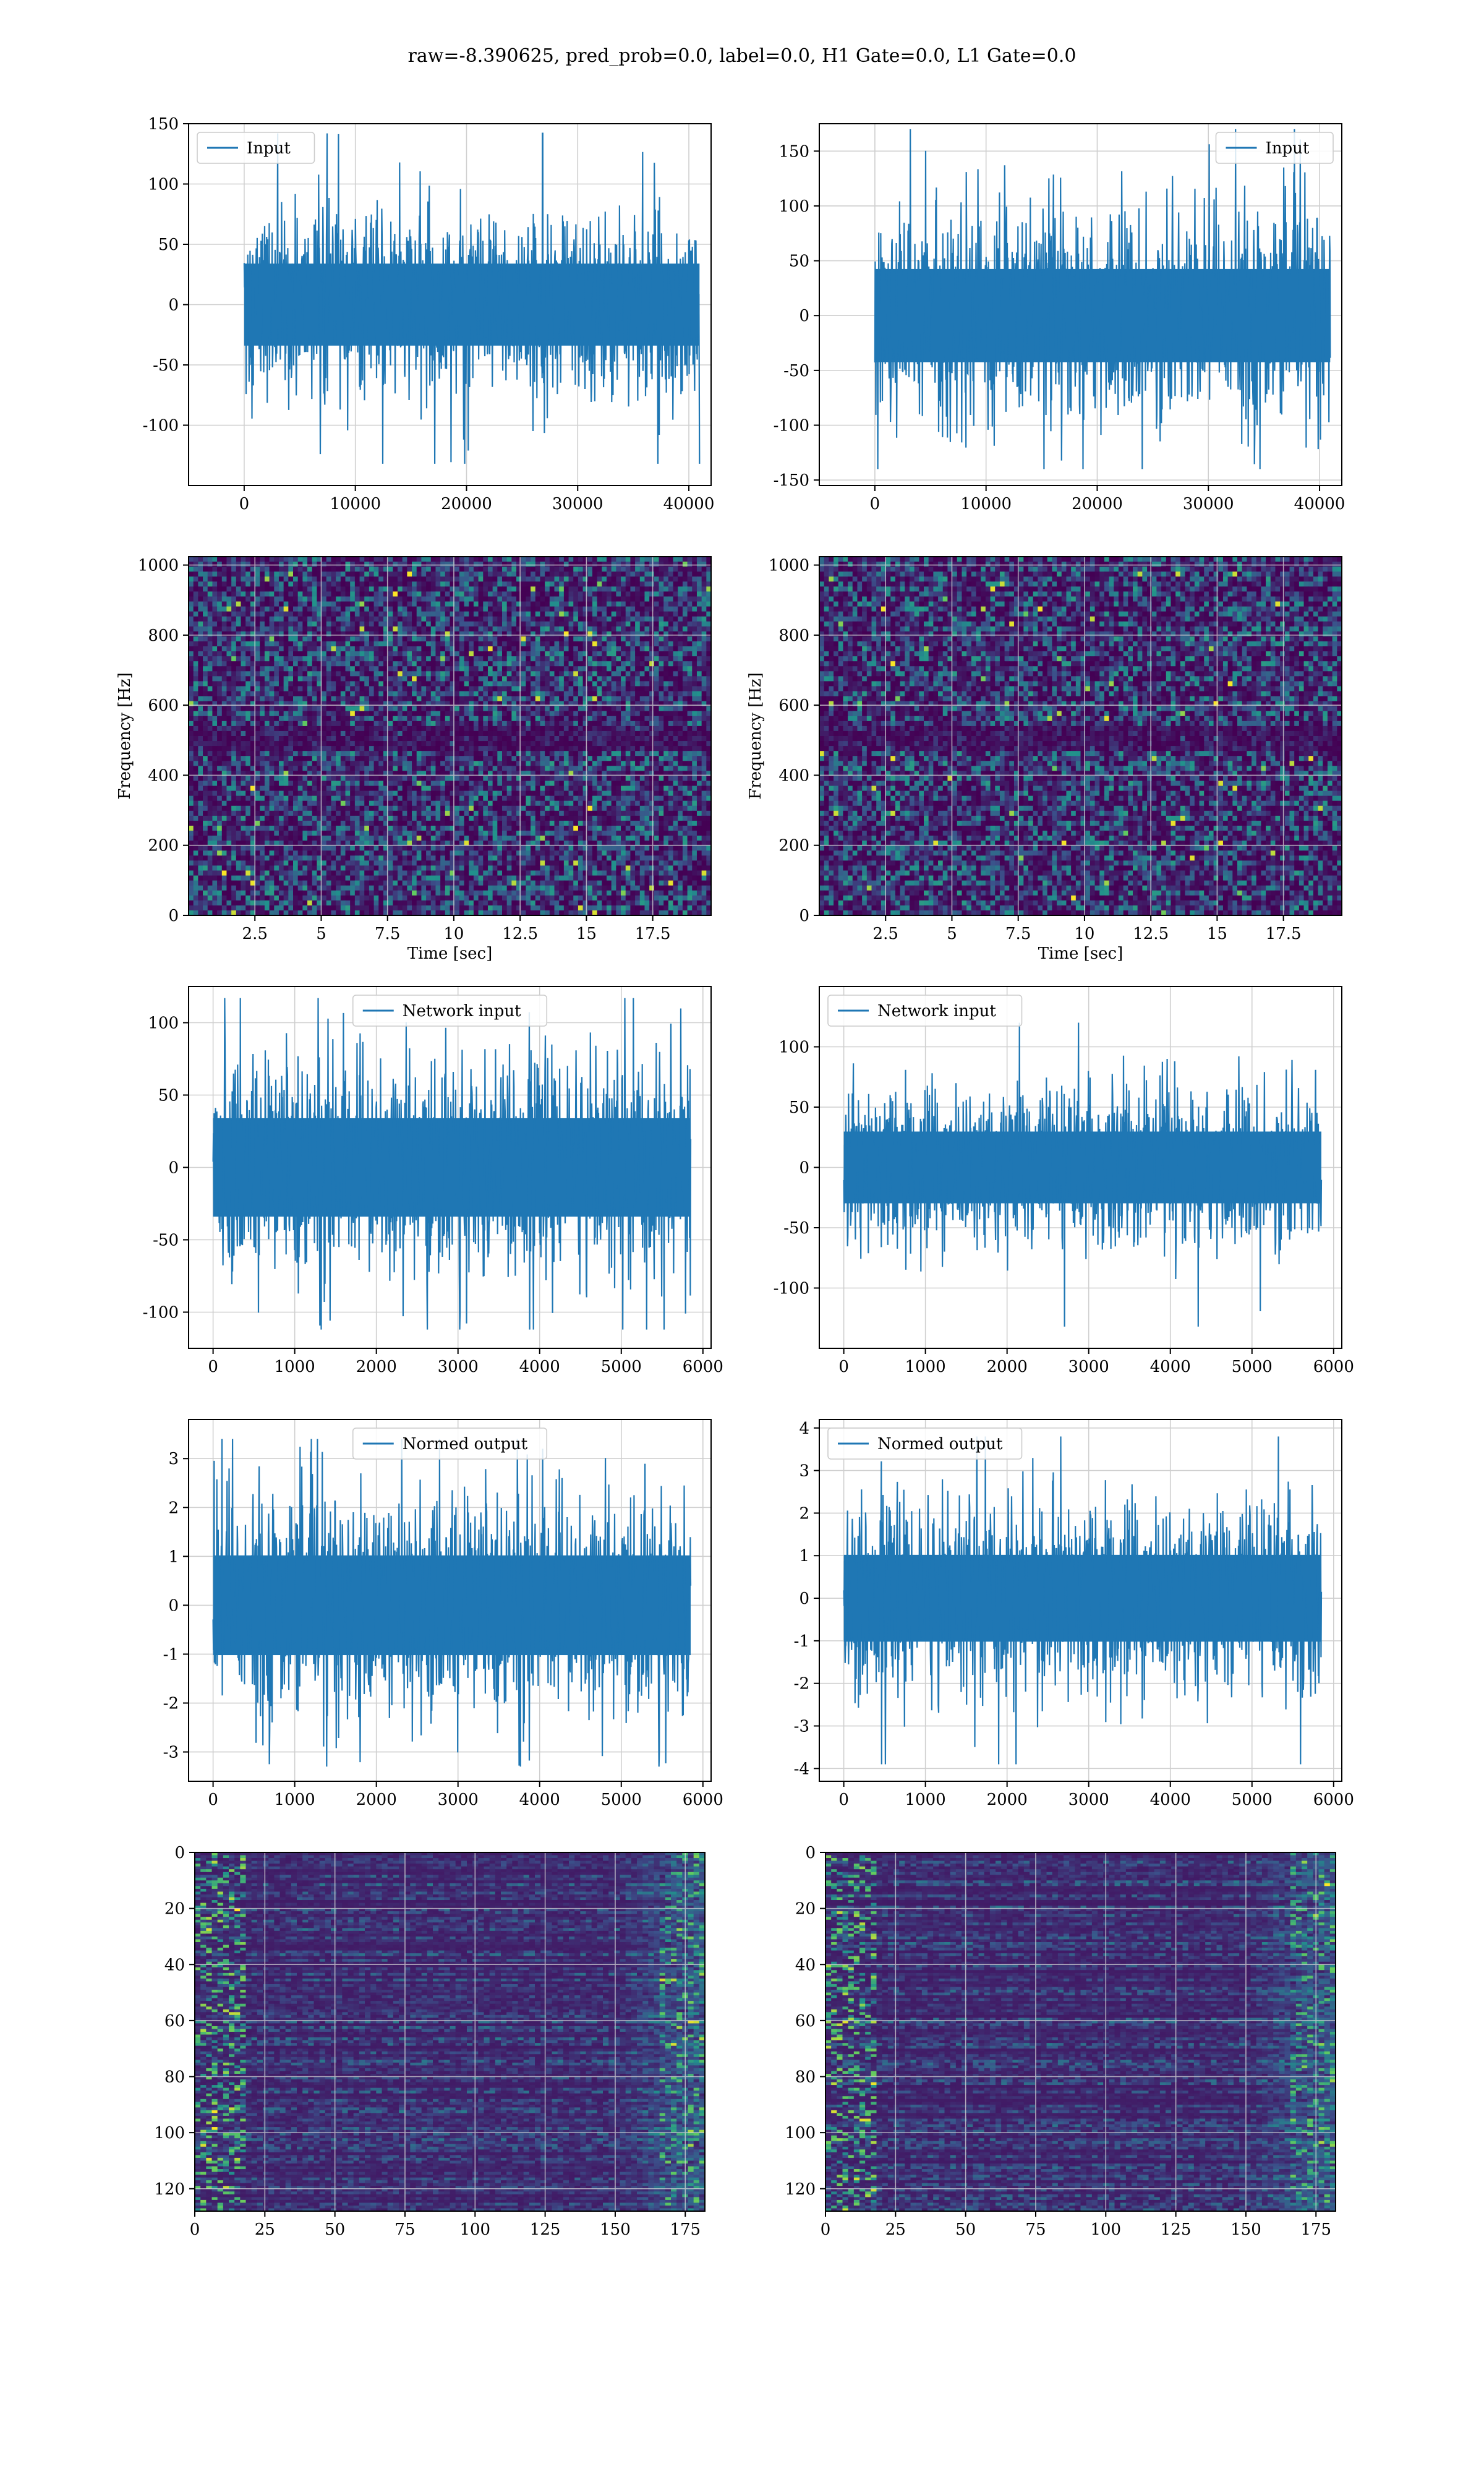 The width and height of the screenshot is (1484, 2474). I want to click on l1-feature-map-grid, so click(1080, 2031).